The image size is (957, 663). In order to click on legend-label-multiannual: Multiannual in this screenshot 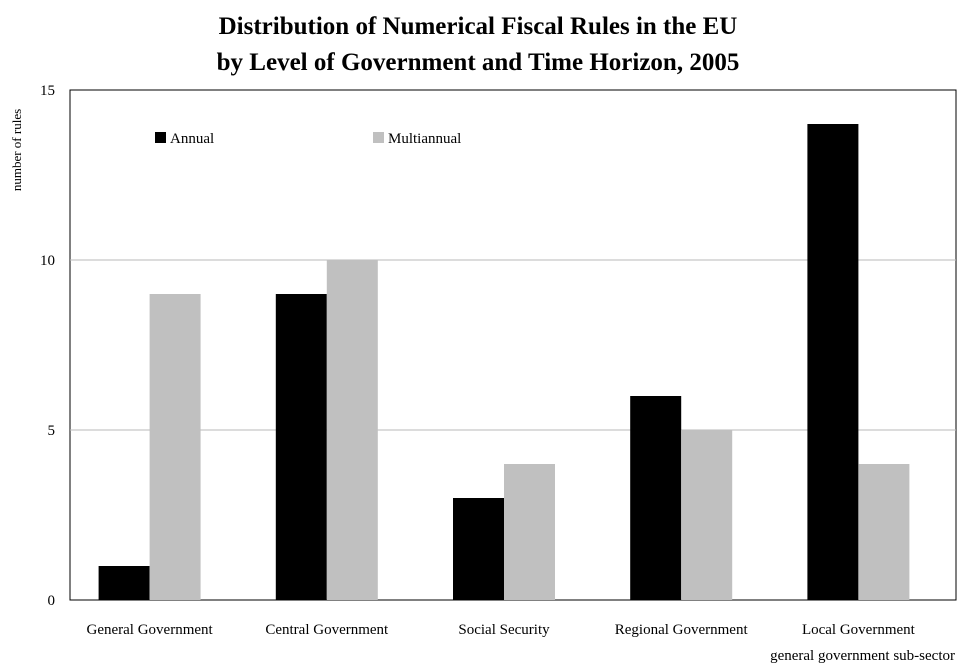, I will do `click(424, 139)`.